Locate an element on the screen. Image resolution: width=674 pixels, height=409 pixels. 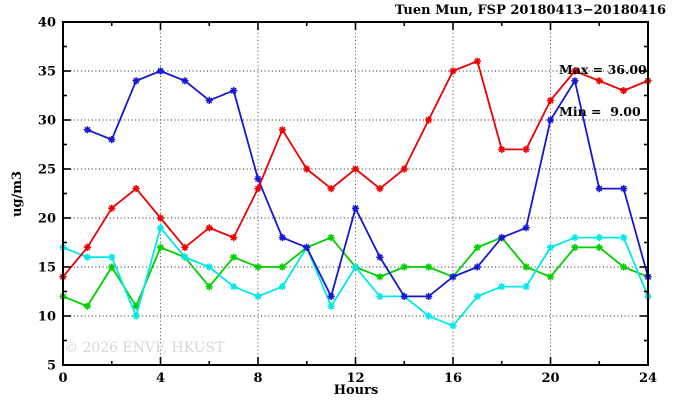
y-tick-label: 30 is located at coordinates (47, 121).